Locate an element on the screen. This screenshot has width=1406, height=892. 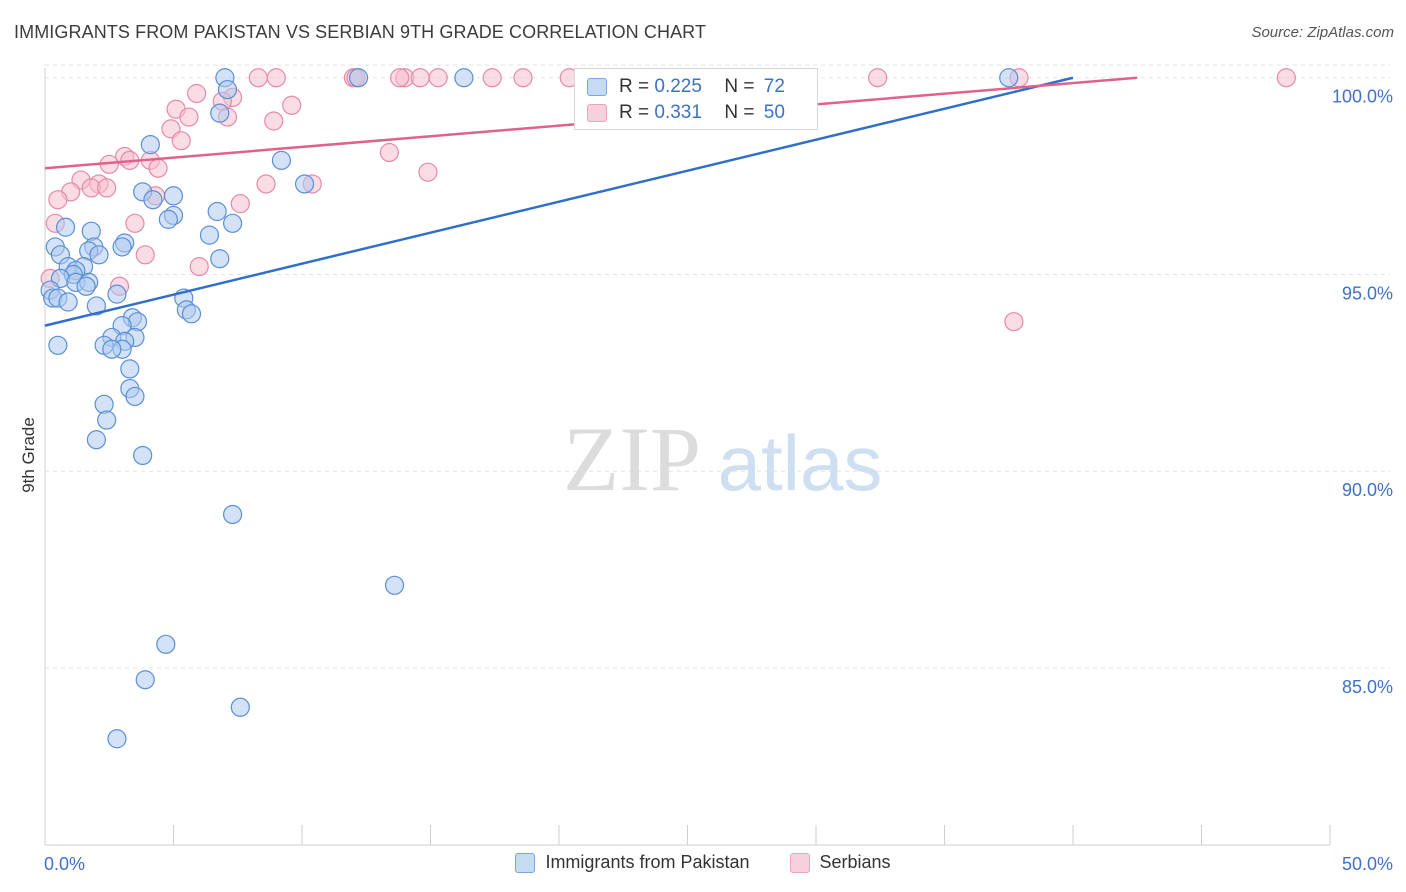
n-value: 50 is located at coordinates (774, 112).